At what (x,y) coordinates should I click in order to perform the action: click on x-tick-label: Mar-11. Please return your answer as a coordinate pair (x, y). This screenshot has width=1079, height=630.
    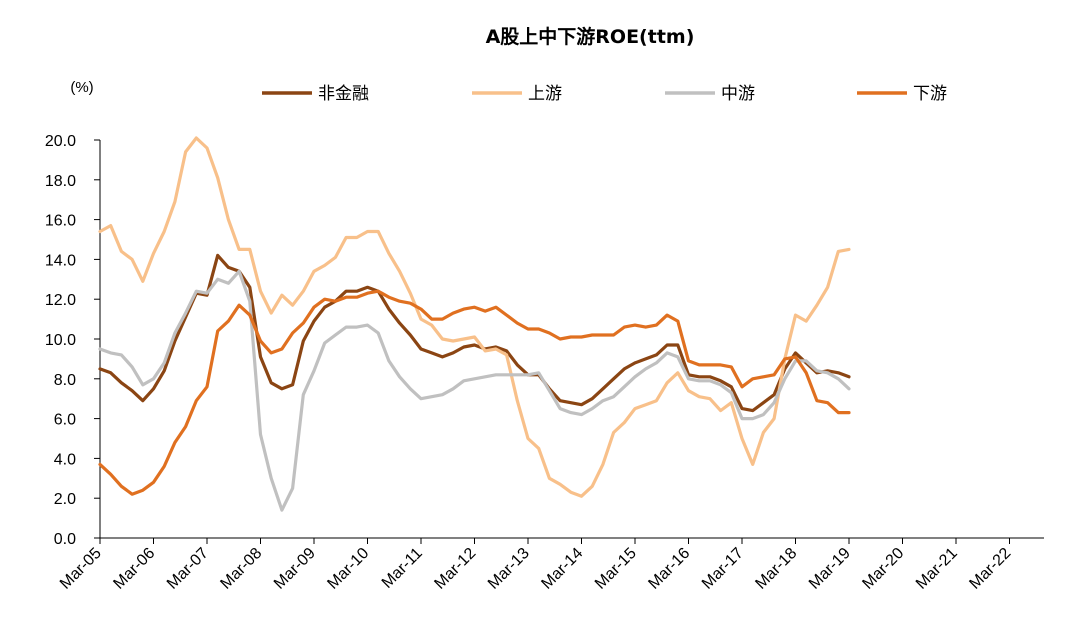
    Looking at the image, I should click on (402, 568).